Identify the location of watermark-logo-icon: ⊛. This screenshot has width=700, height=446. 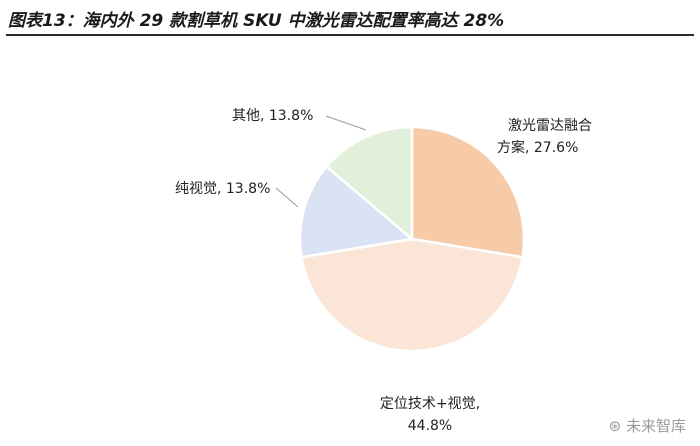
(615, 426).